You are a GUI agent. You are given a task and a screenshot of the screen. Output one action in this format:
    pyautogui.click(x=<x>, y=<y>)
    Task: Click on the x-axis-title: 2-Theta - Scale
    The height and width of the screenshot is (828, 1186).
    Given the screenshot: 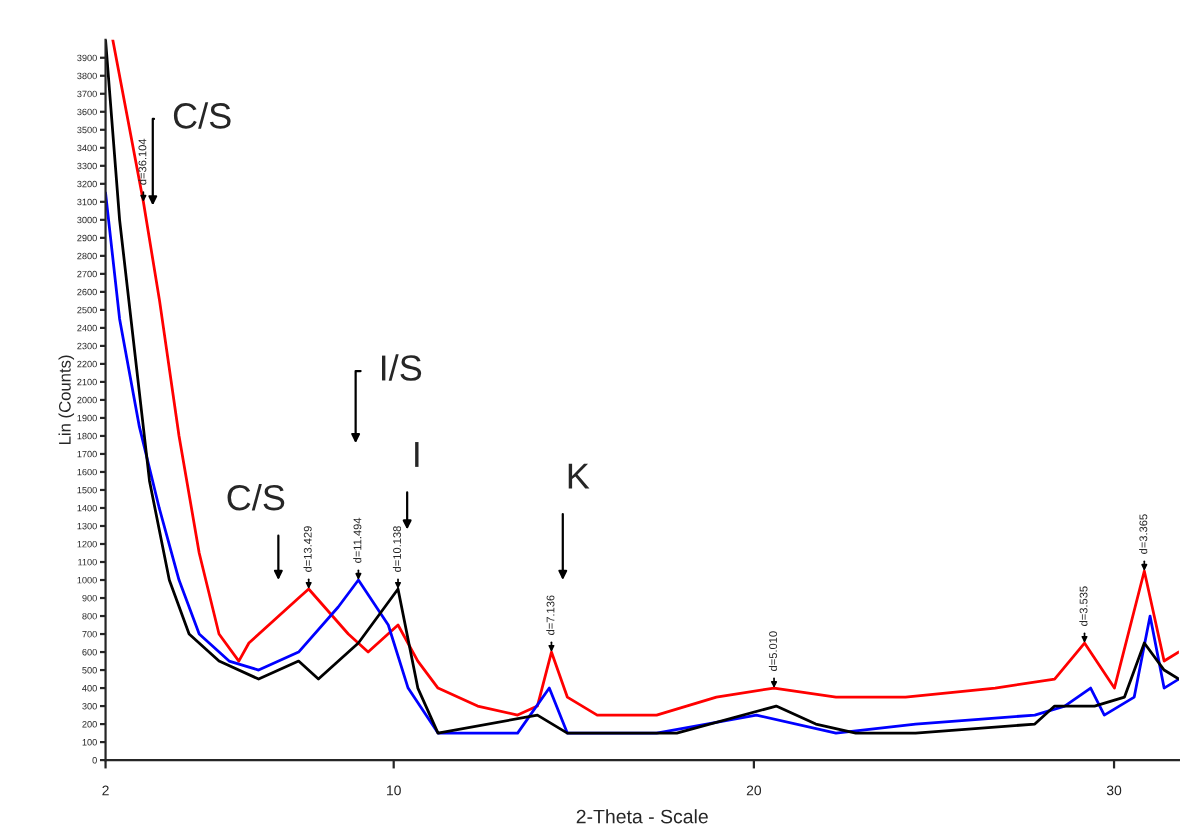 What is the action you would take?
    pyautogui.click(x=642, y=816)
    